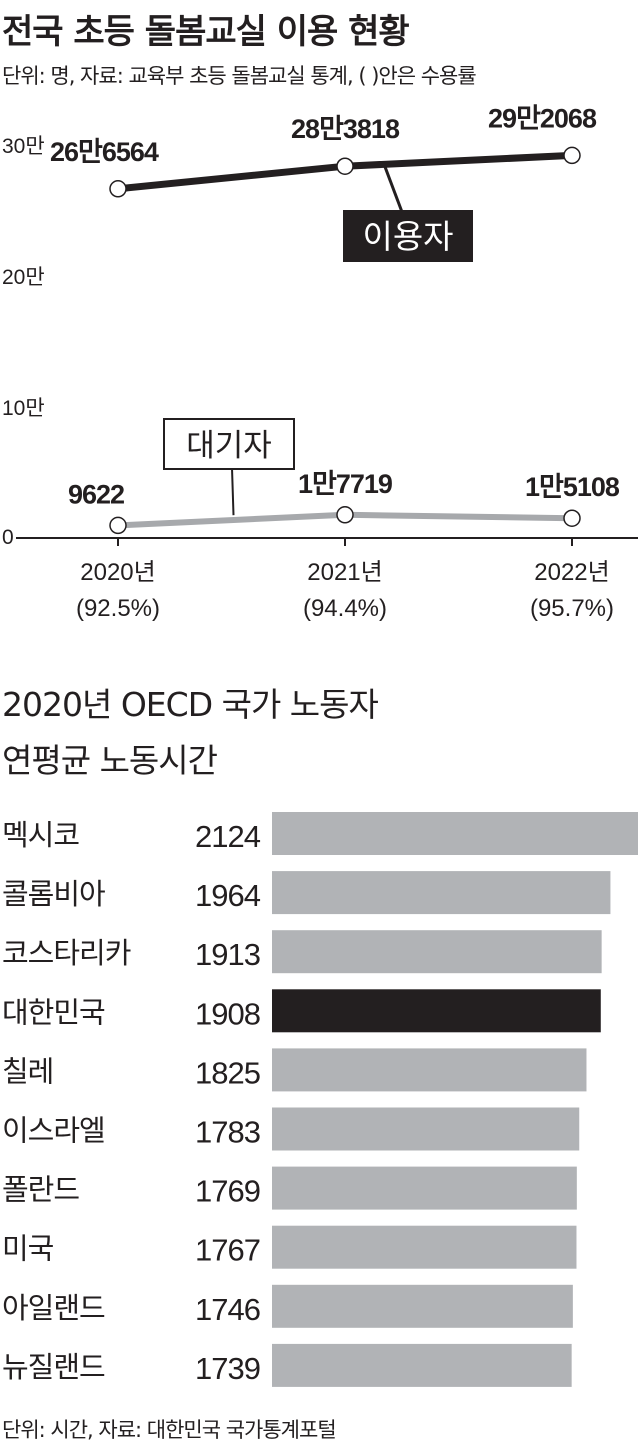 The height and width of the screenshot is (1453, 638). Describe the element at coordinates (227, 1072) in the screenshot. I see `bar-value-label: 1825` at that location.